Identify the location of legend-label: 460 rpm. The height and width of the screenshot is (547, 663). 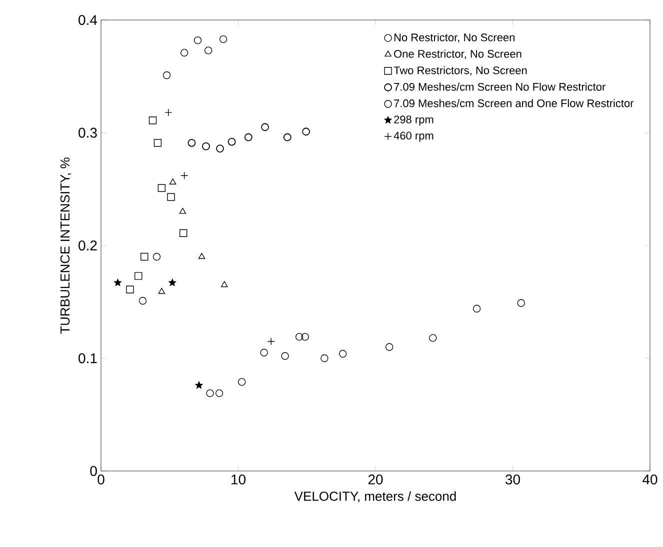
(414, 137).